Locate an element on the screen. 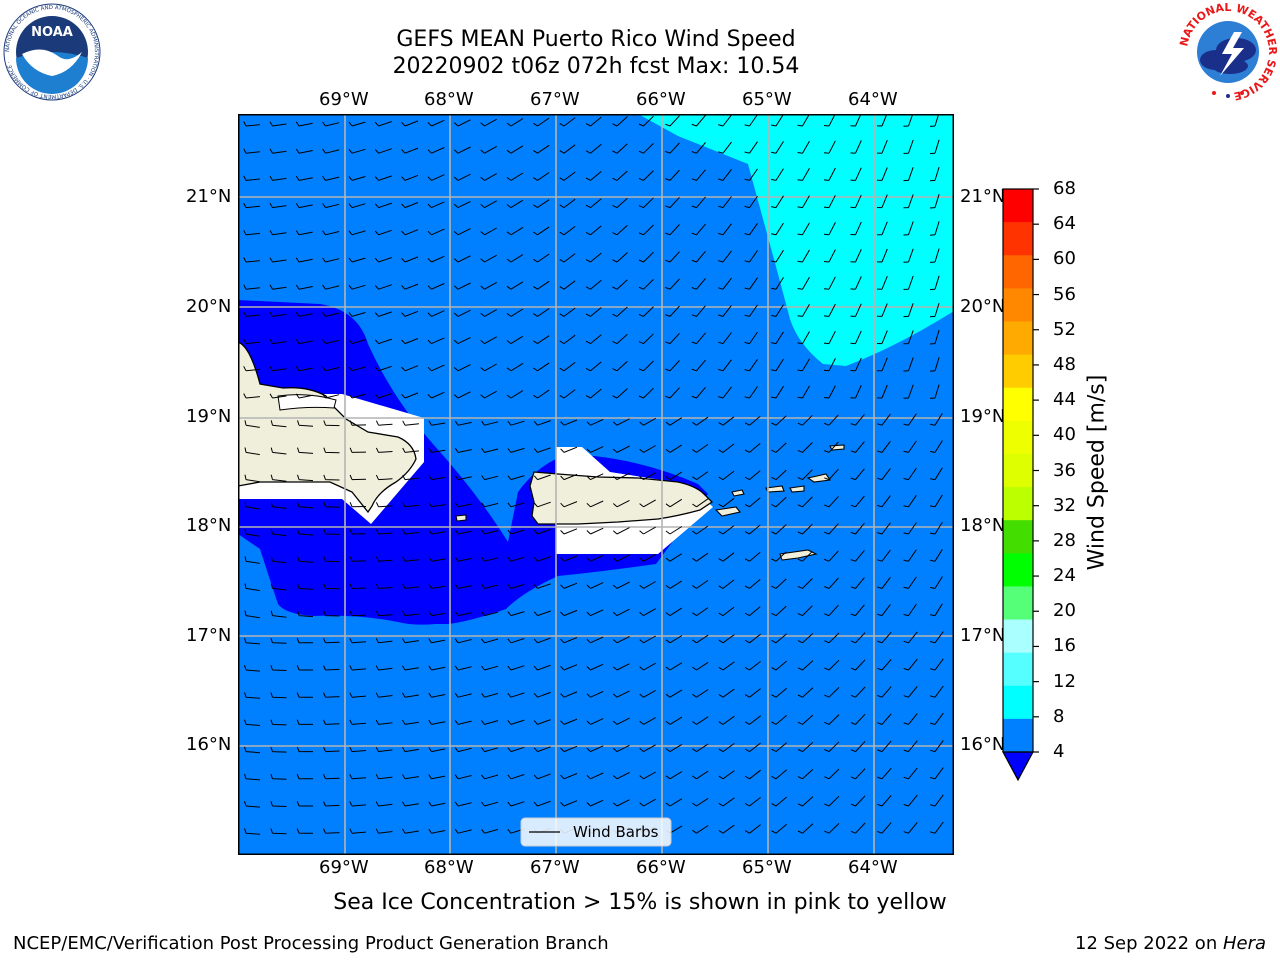 The width and height of the screenshot is (1280, 960). lat-label-right-4: 17°N is located at coordinates (983, 635).